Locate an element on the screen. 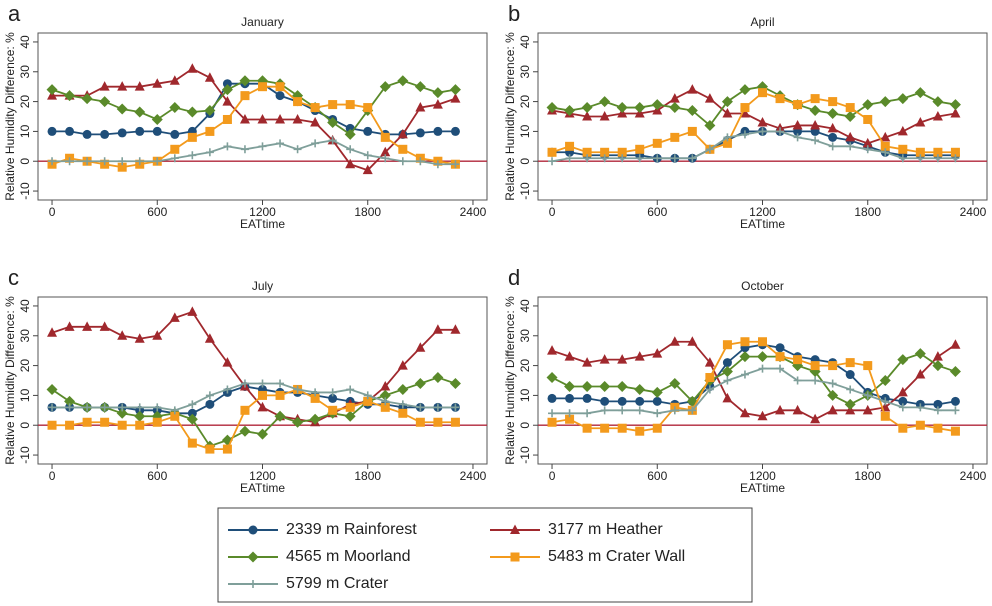  x-tick-label: 600 is located at coordinates (657, 476).